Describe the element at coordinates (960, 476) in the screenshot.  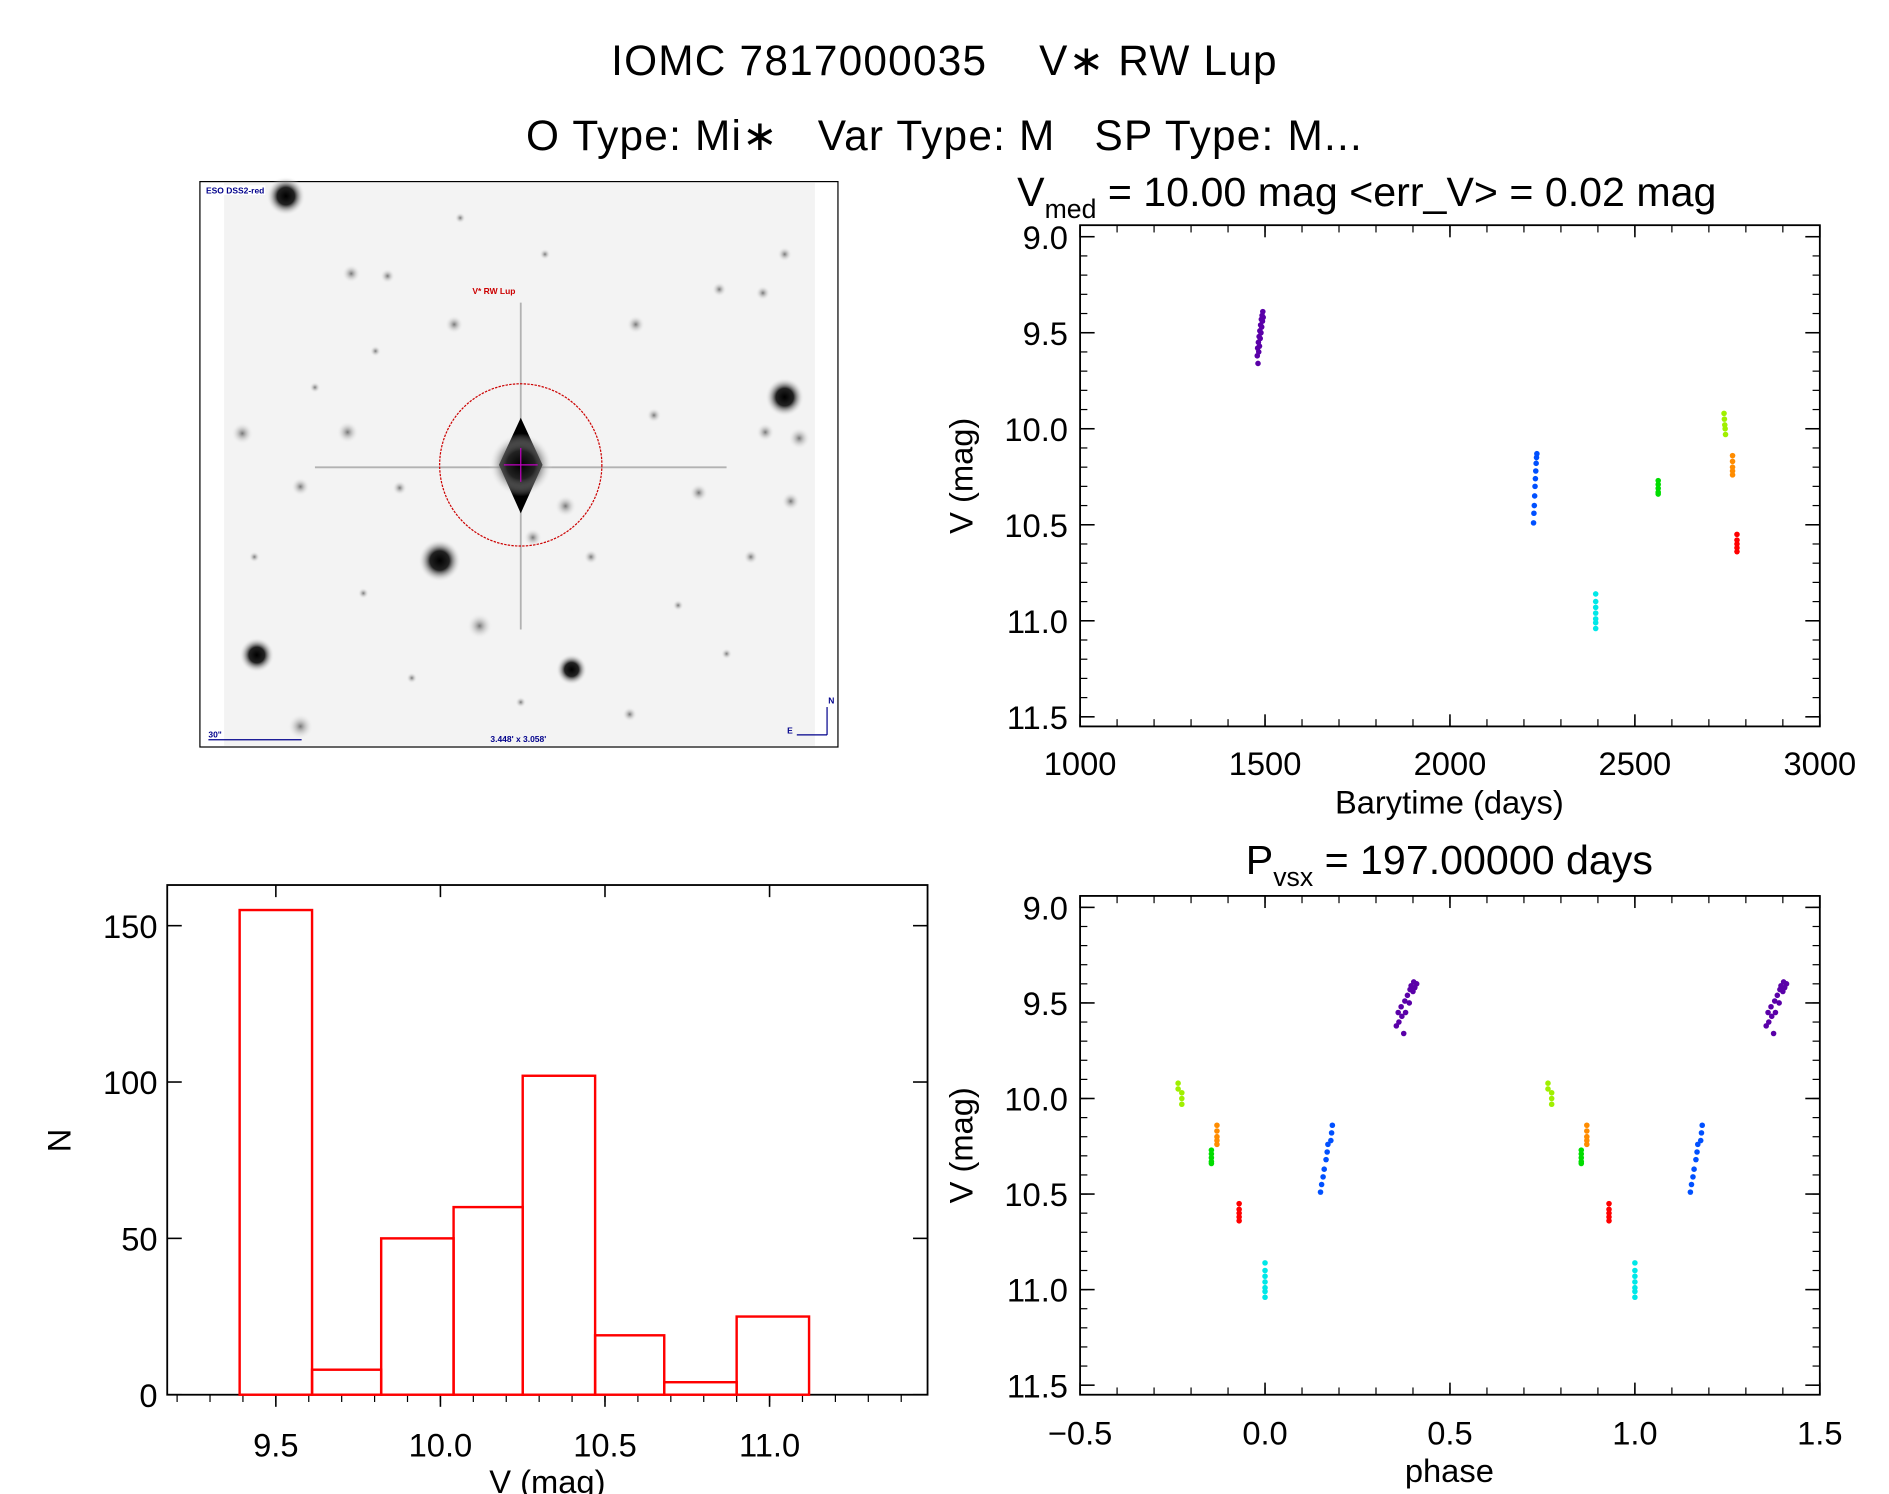
I see `light-curve-ylabel: V (mag)` at that location.